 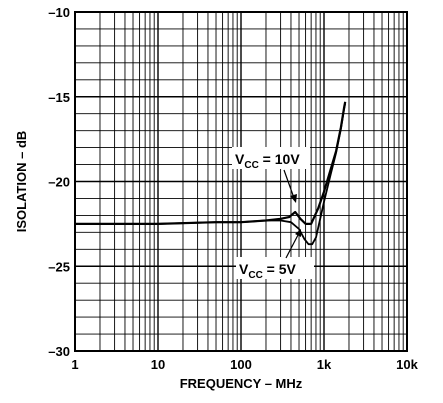 What do you see at coordinates (59, 97) in the screenshot?
I see `y-tick-label: –15` at bounding box center [59, 97].